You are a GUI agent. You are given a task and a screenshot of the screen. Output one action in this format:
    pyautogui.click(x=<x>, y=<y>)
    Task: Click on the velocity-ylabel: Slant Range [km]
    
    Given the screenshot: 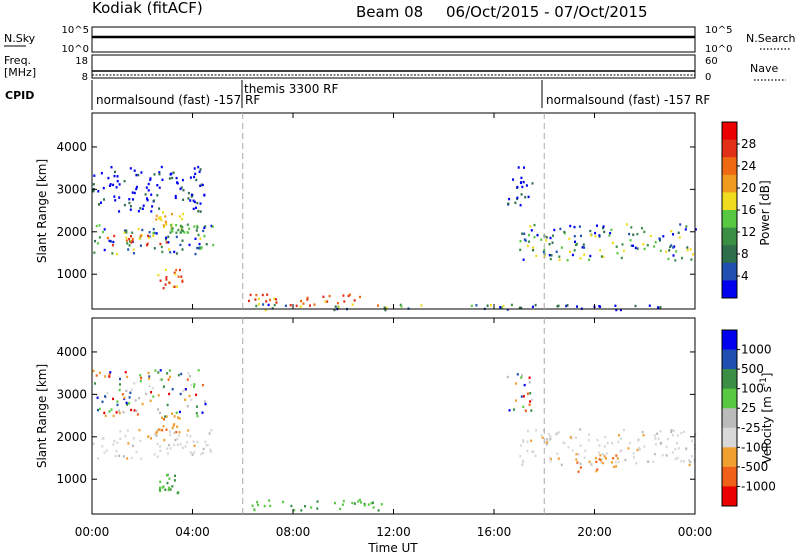 What is the action you would take?
    pyautogui.click(x=42, y=416)
    